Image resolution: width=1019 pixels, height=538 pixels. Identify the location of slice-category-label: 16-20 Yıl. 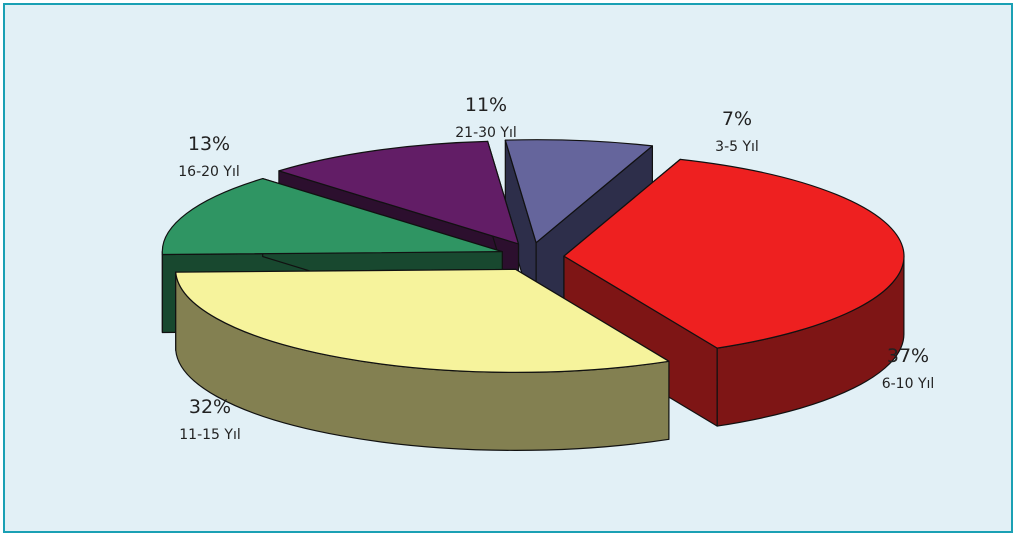
(208, 172).